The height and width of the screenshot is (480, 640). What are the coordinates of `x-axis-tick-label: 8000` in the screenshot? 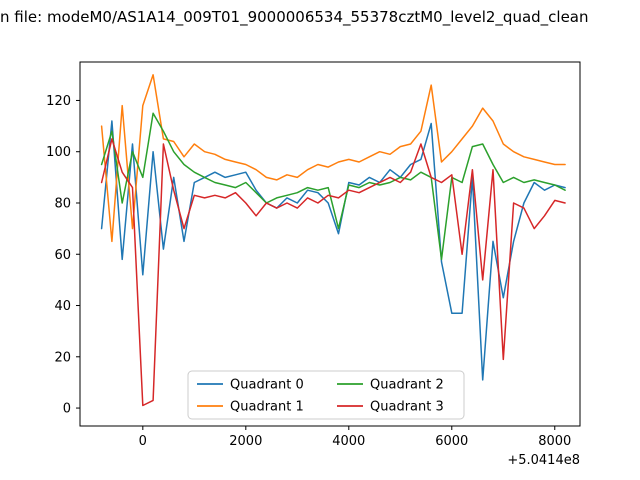 It's located at (554, 441).